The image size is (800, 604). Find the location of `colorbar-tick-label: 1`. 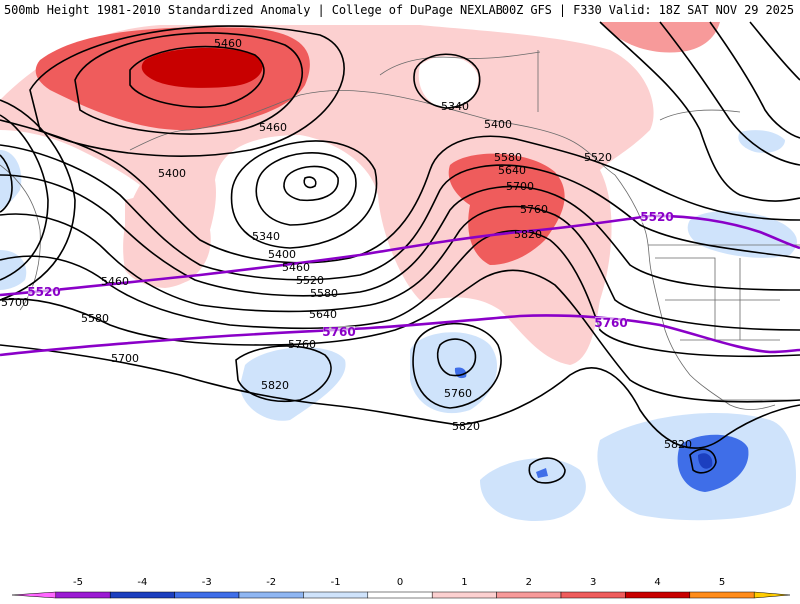

colorbar-tick-label: 1 is located at coordinates (464, 582).